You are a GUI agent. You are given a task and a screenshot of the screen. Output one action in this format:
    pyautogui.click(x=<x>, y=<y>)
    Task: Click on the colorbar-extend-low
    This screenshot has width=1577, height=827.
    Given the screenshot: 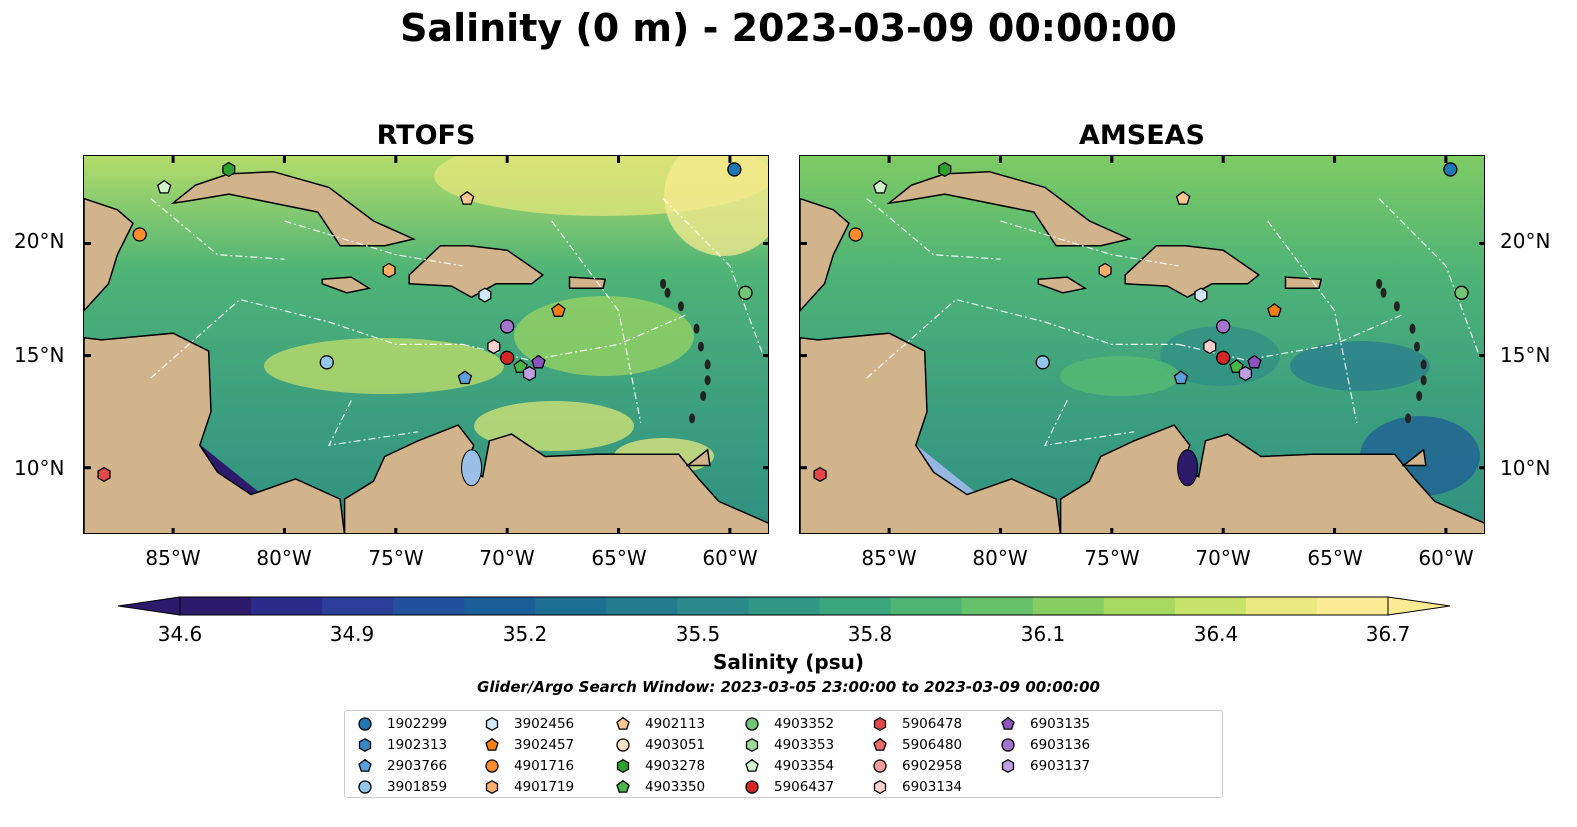 What is the action you would take?
    pyautogui.click(x=149, y=606)
    